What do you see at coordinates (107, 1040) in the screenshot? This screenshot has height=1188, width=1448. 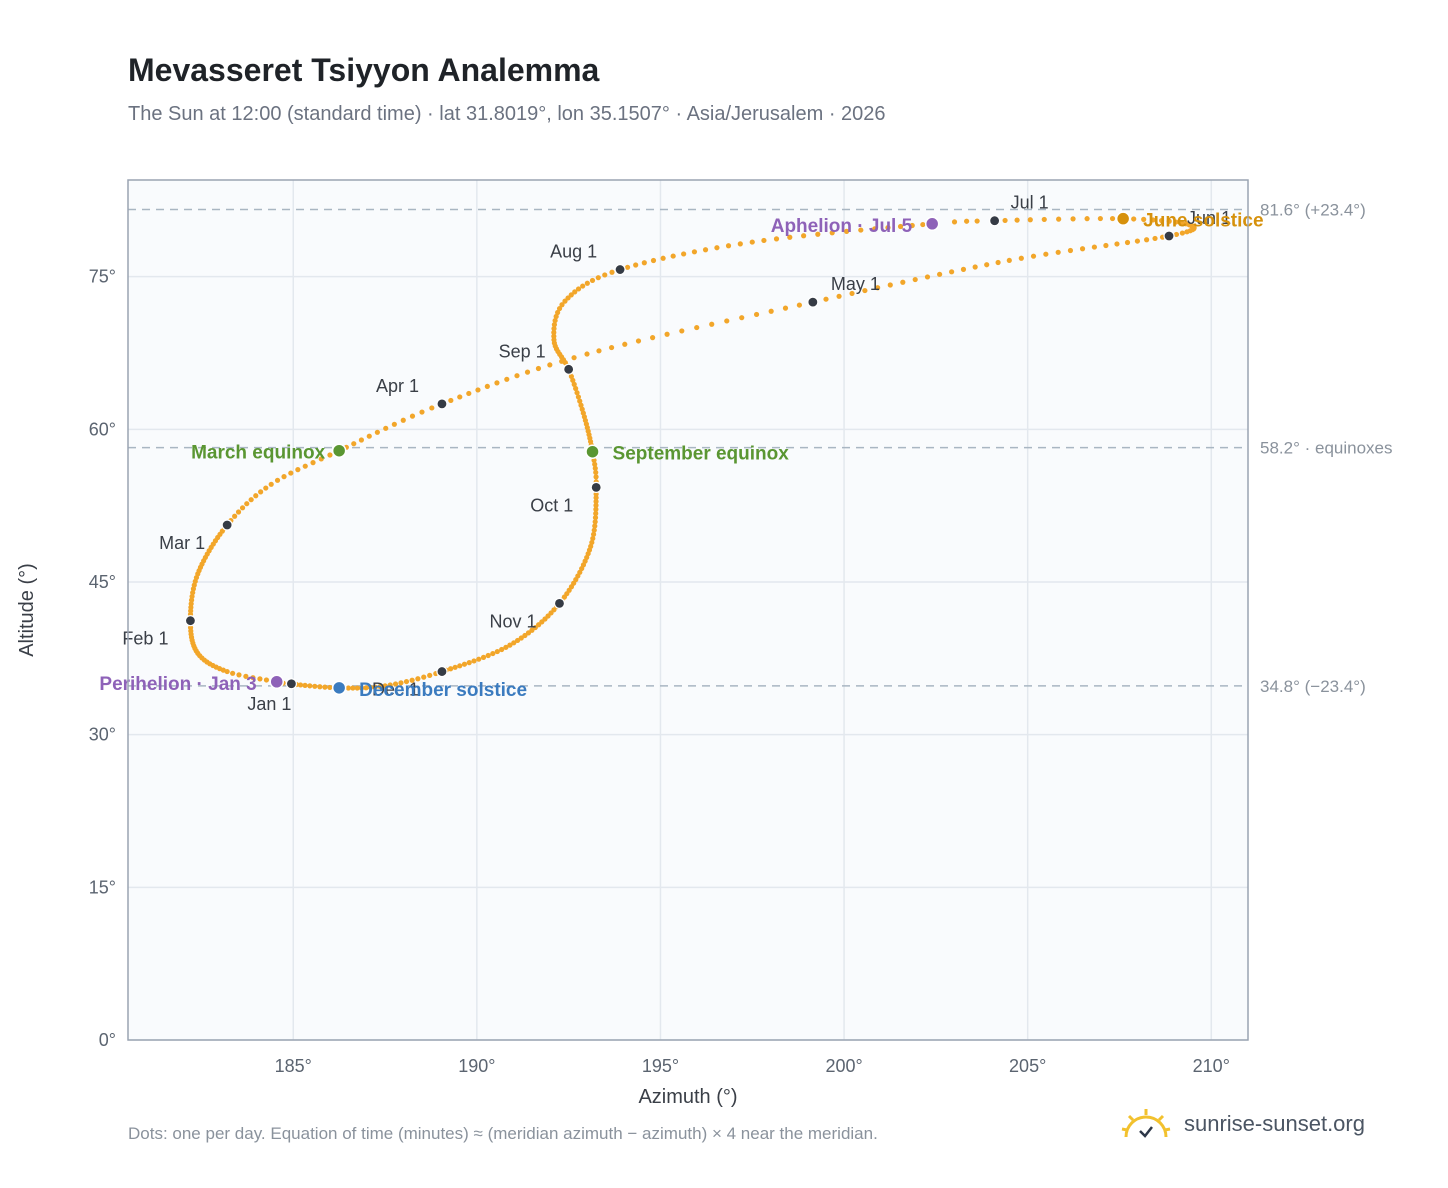 I see `y-tick-label: 0°` at bounding box center [107, 1040].